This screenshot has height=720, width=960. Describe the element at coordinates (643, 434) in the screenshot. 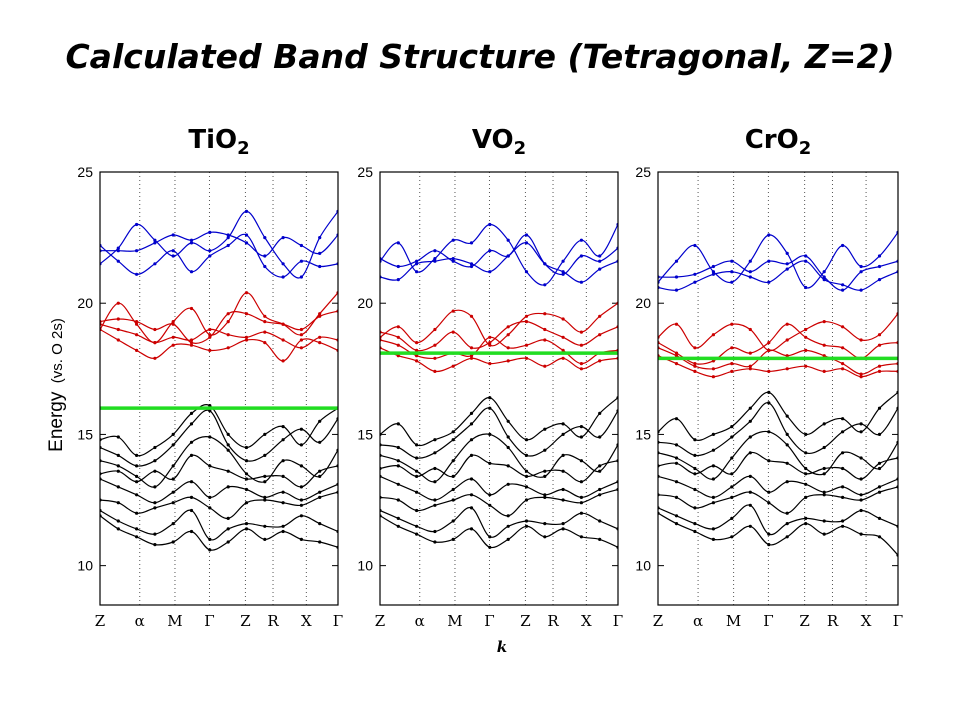

I see `y-tick-label: 15` at that location.